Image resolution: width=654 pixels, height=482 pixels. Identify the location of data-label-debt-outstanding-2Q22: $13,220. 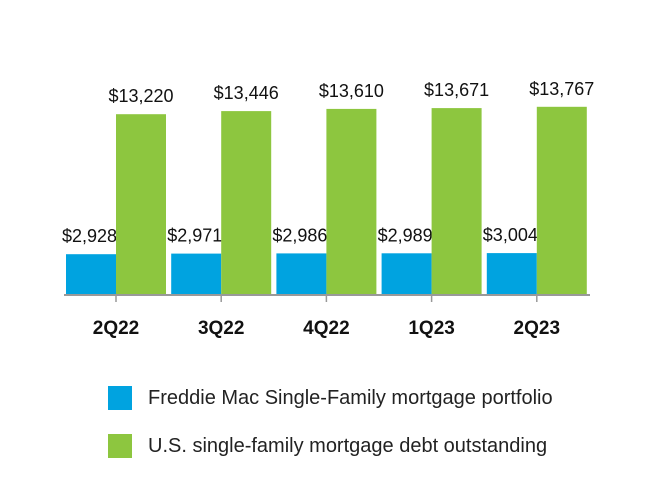
(140, 96).